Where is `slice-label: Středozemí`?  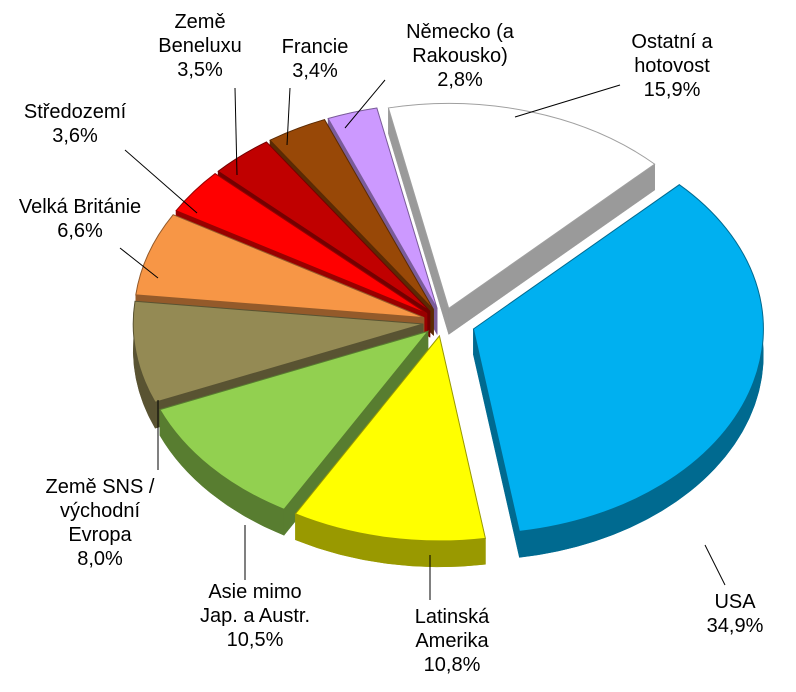 slice-label: Středozemí is located at coordinates (75, 112).